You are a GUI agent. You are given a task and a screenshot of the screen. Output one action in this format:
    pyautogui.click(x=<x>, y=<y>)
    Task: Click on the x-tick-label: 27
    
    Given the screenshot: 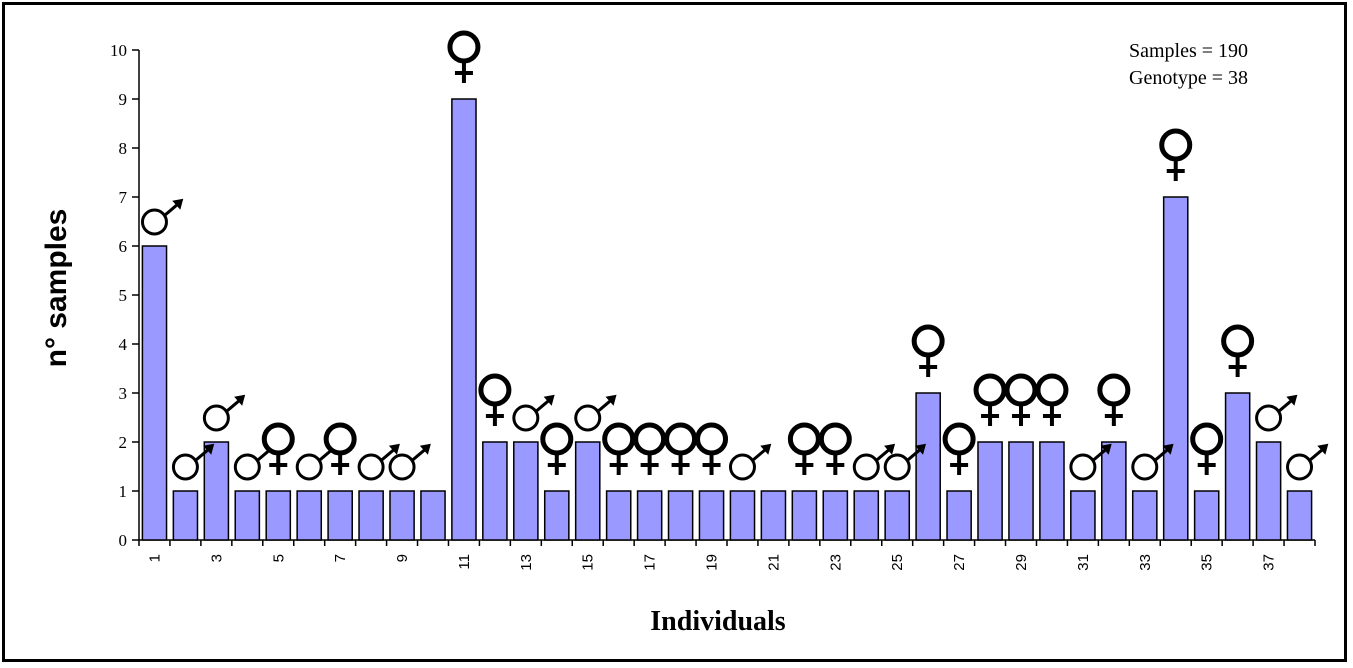 What is the action you would take?
    pyautogui.click(x=959, y=562)
    